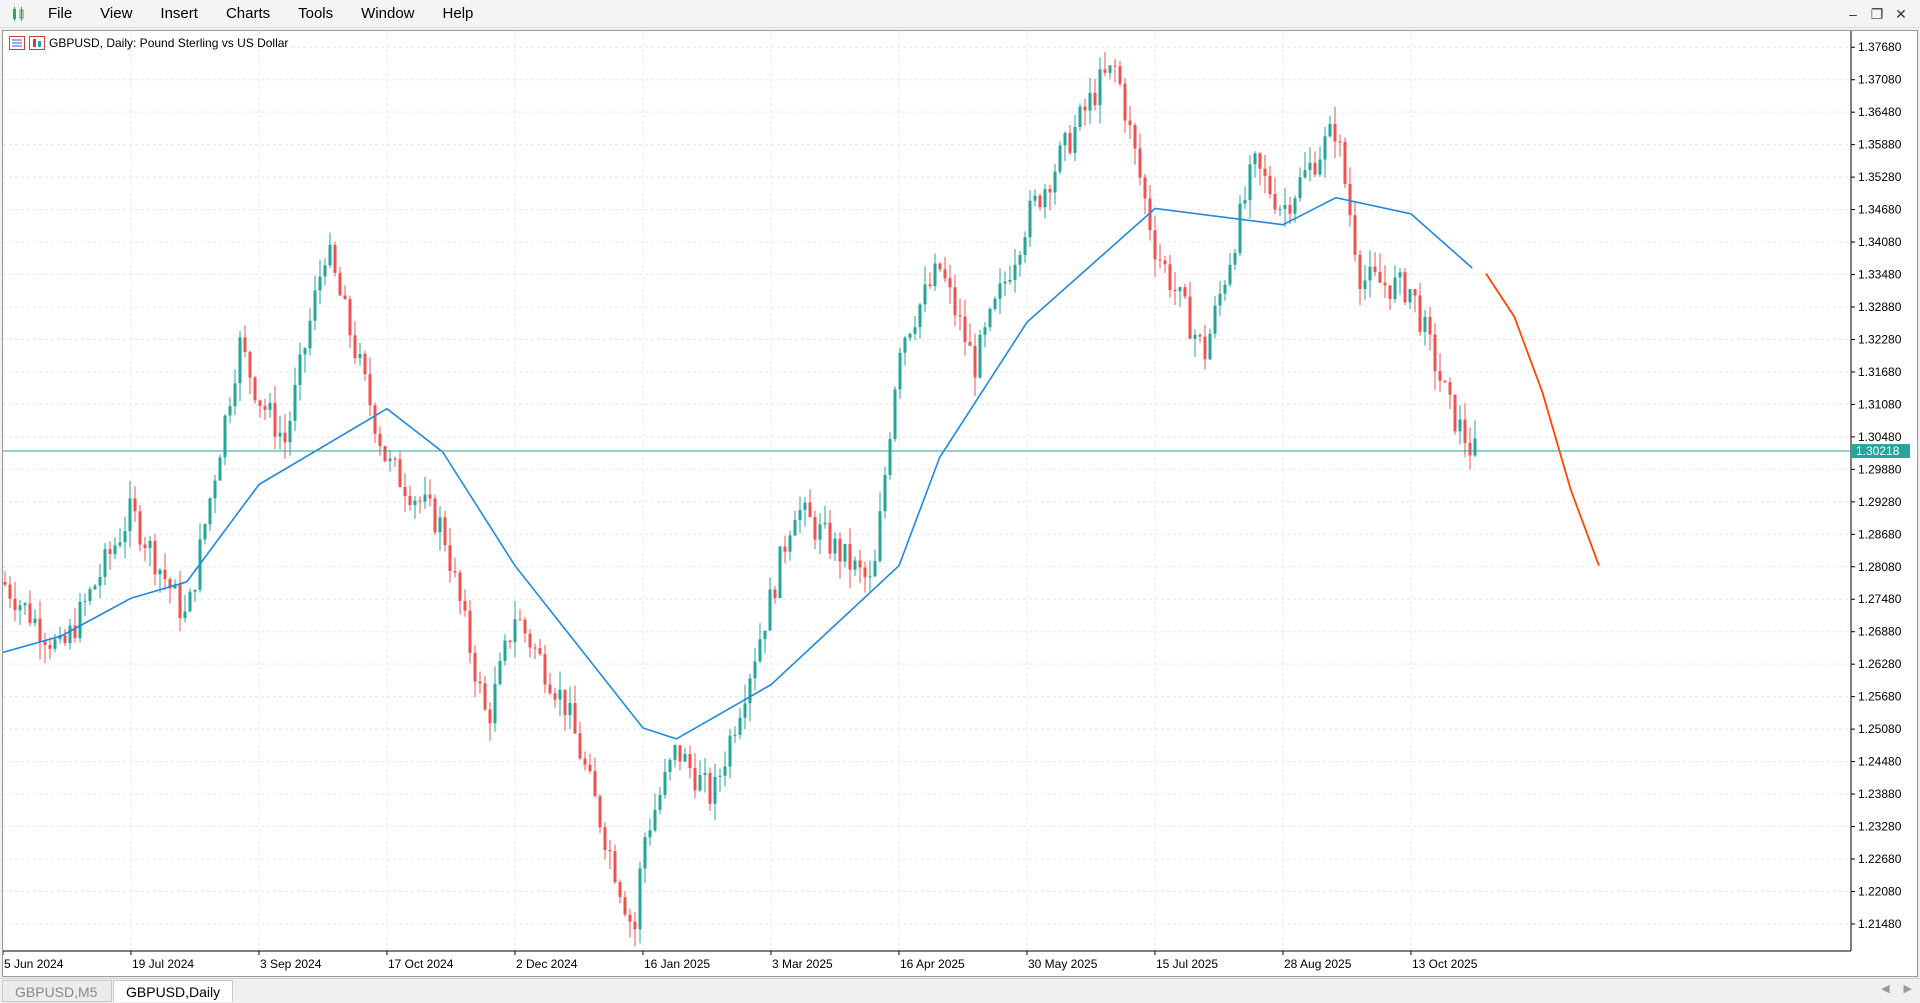 The image size is (1920, 1003). I want to click on price-tick-label: 1.34080, so click(1880, 242).